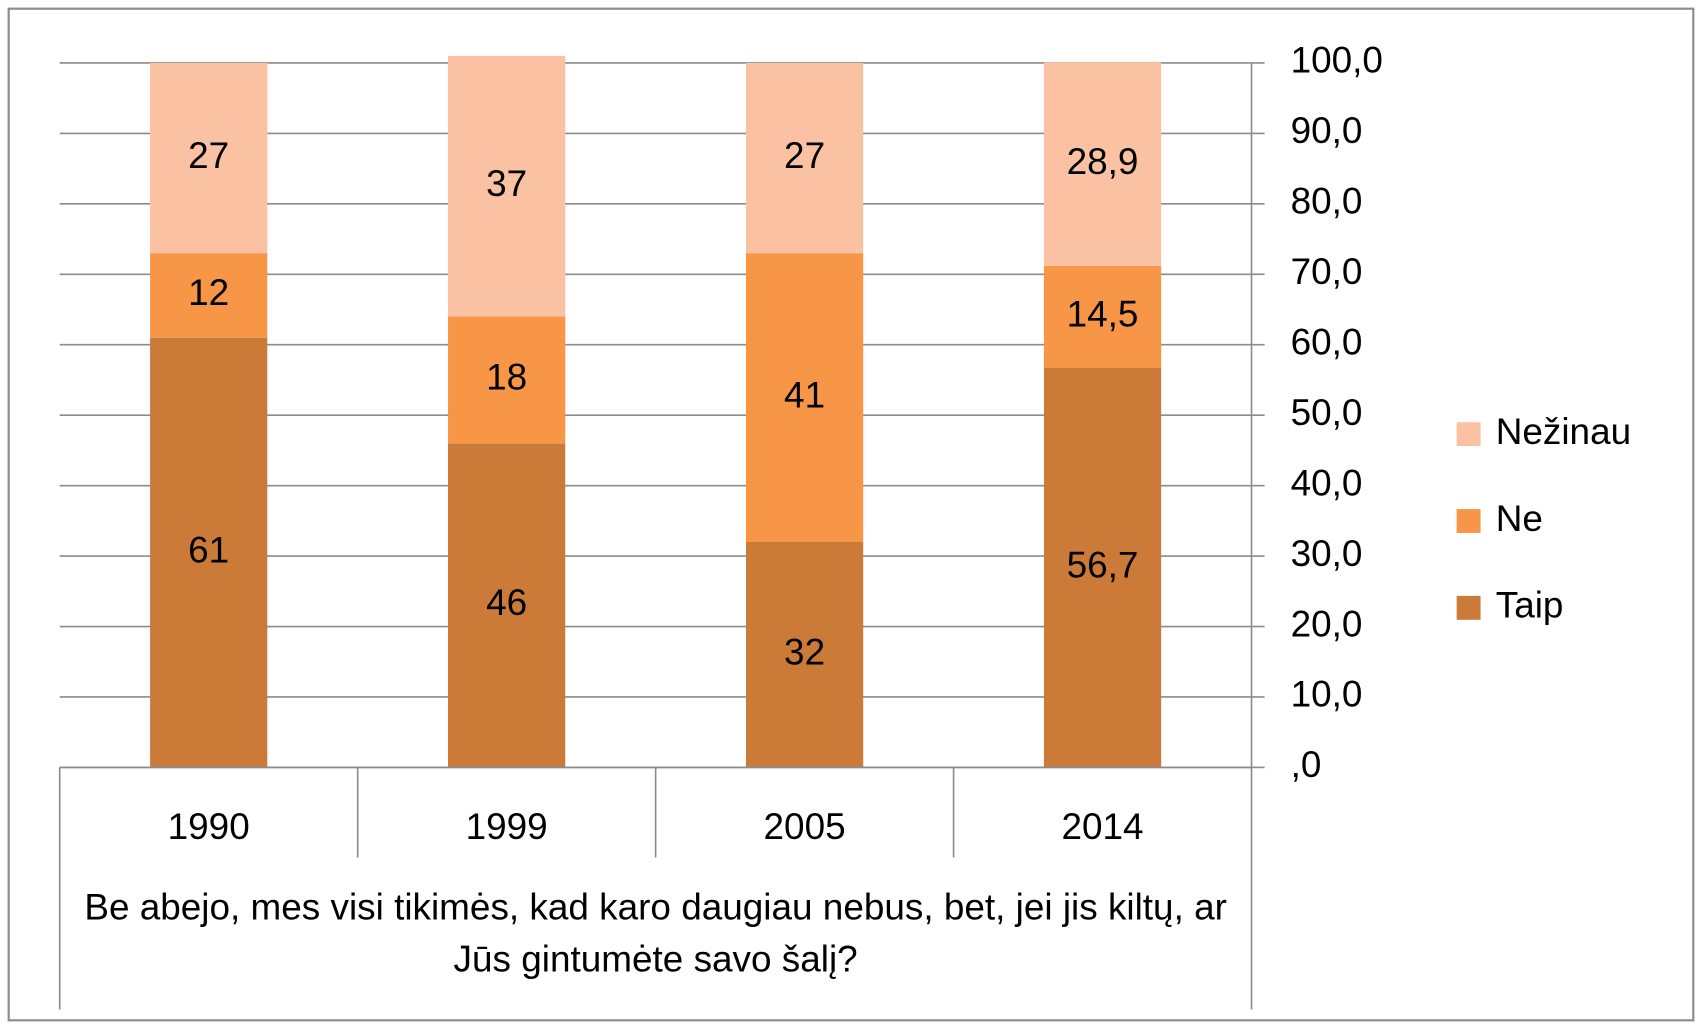 The image size is (1702, 1034). I want to click on y-tick-label: 100,0, so click(1337, 60).